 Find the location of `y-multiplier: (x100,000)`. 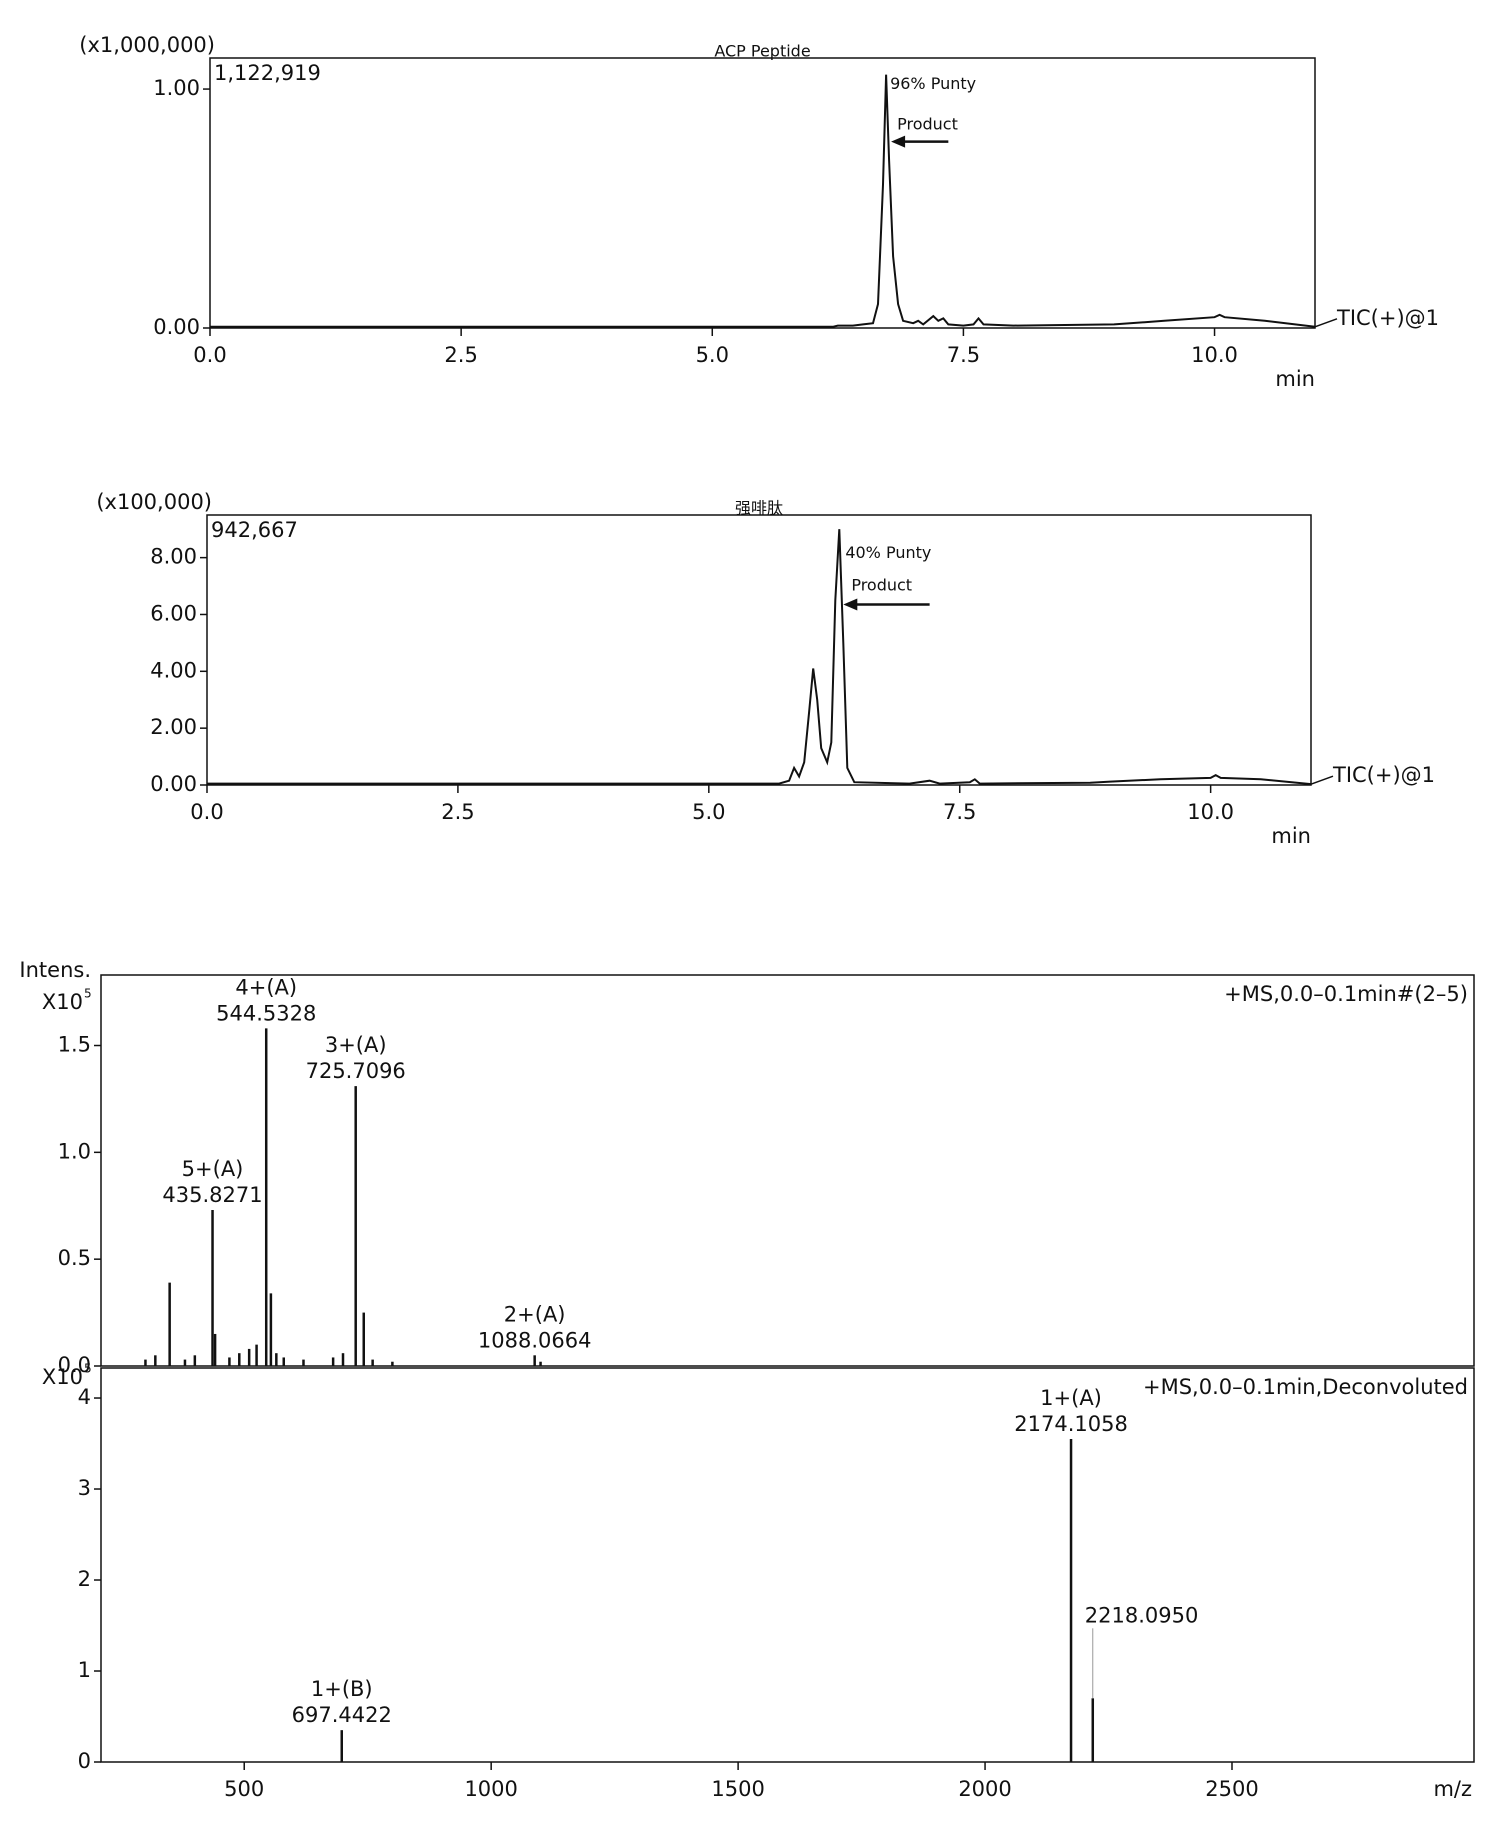

y-multiplier: (x100,000) is located at coordinates (154, 502).